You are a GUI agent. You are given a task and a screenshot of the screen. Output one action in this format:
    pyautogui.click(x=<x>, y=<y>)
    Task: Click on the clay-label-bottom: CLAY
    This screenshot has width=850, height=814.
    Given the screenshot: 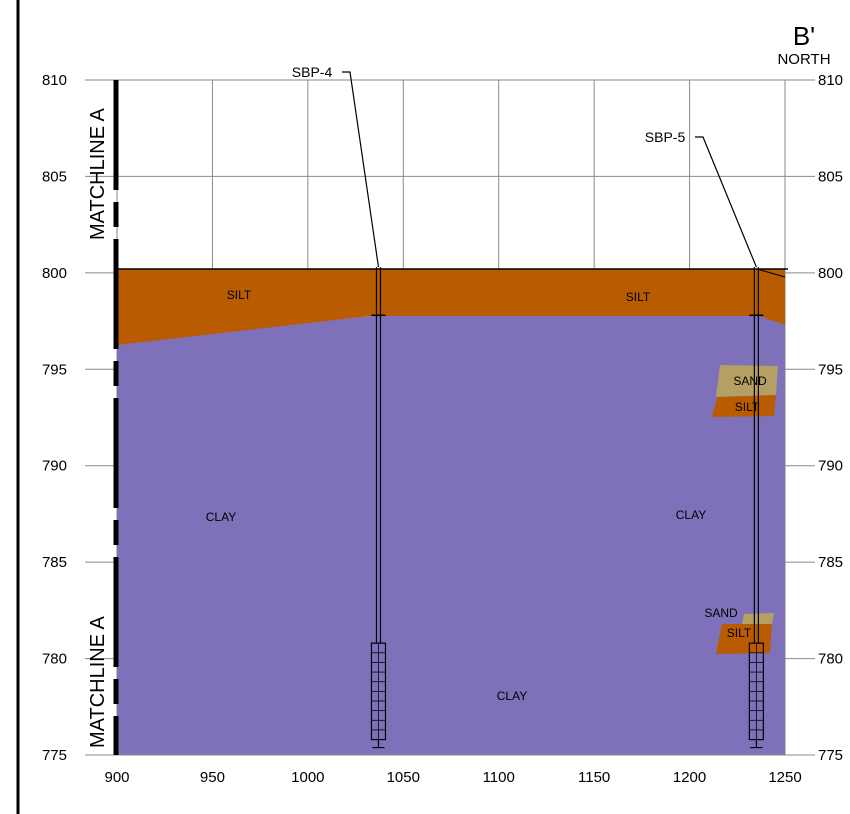 What is the action you would take?
    pyautogui.click(x=512, y=696)
    